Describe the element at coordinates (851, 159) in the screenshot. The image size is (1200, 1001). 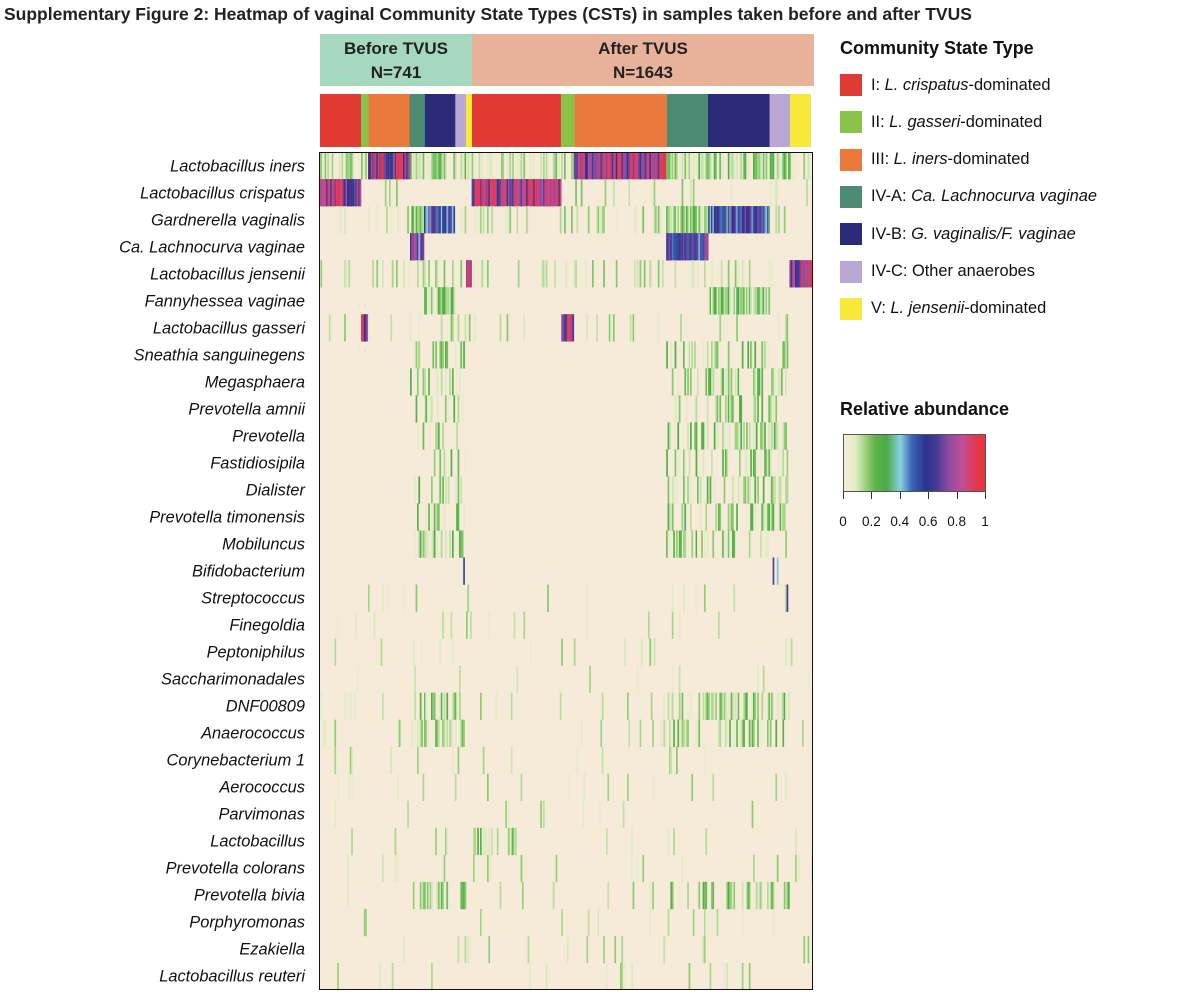
I see `legend-swatch` at that location.